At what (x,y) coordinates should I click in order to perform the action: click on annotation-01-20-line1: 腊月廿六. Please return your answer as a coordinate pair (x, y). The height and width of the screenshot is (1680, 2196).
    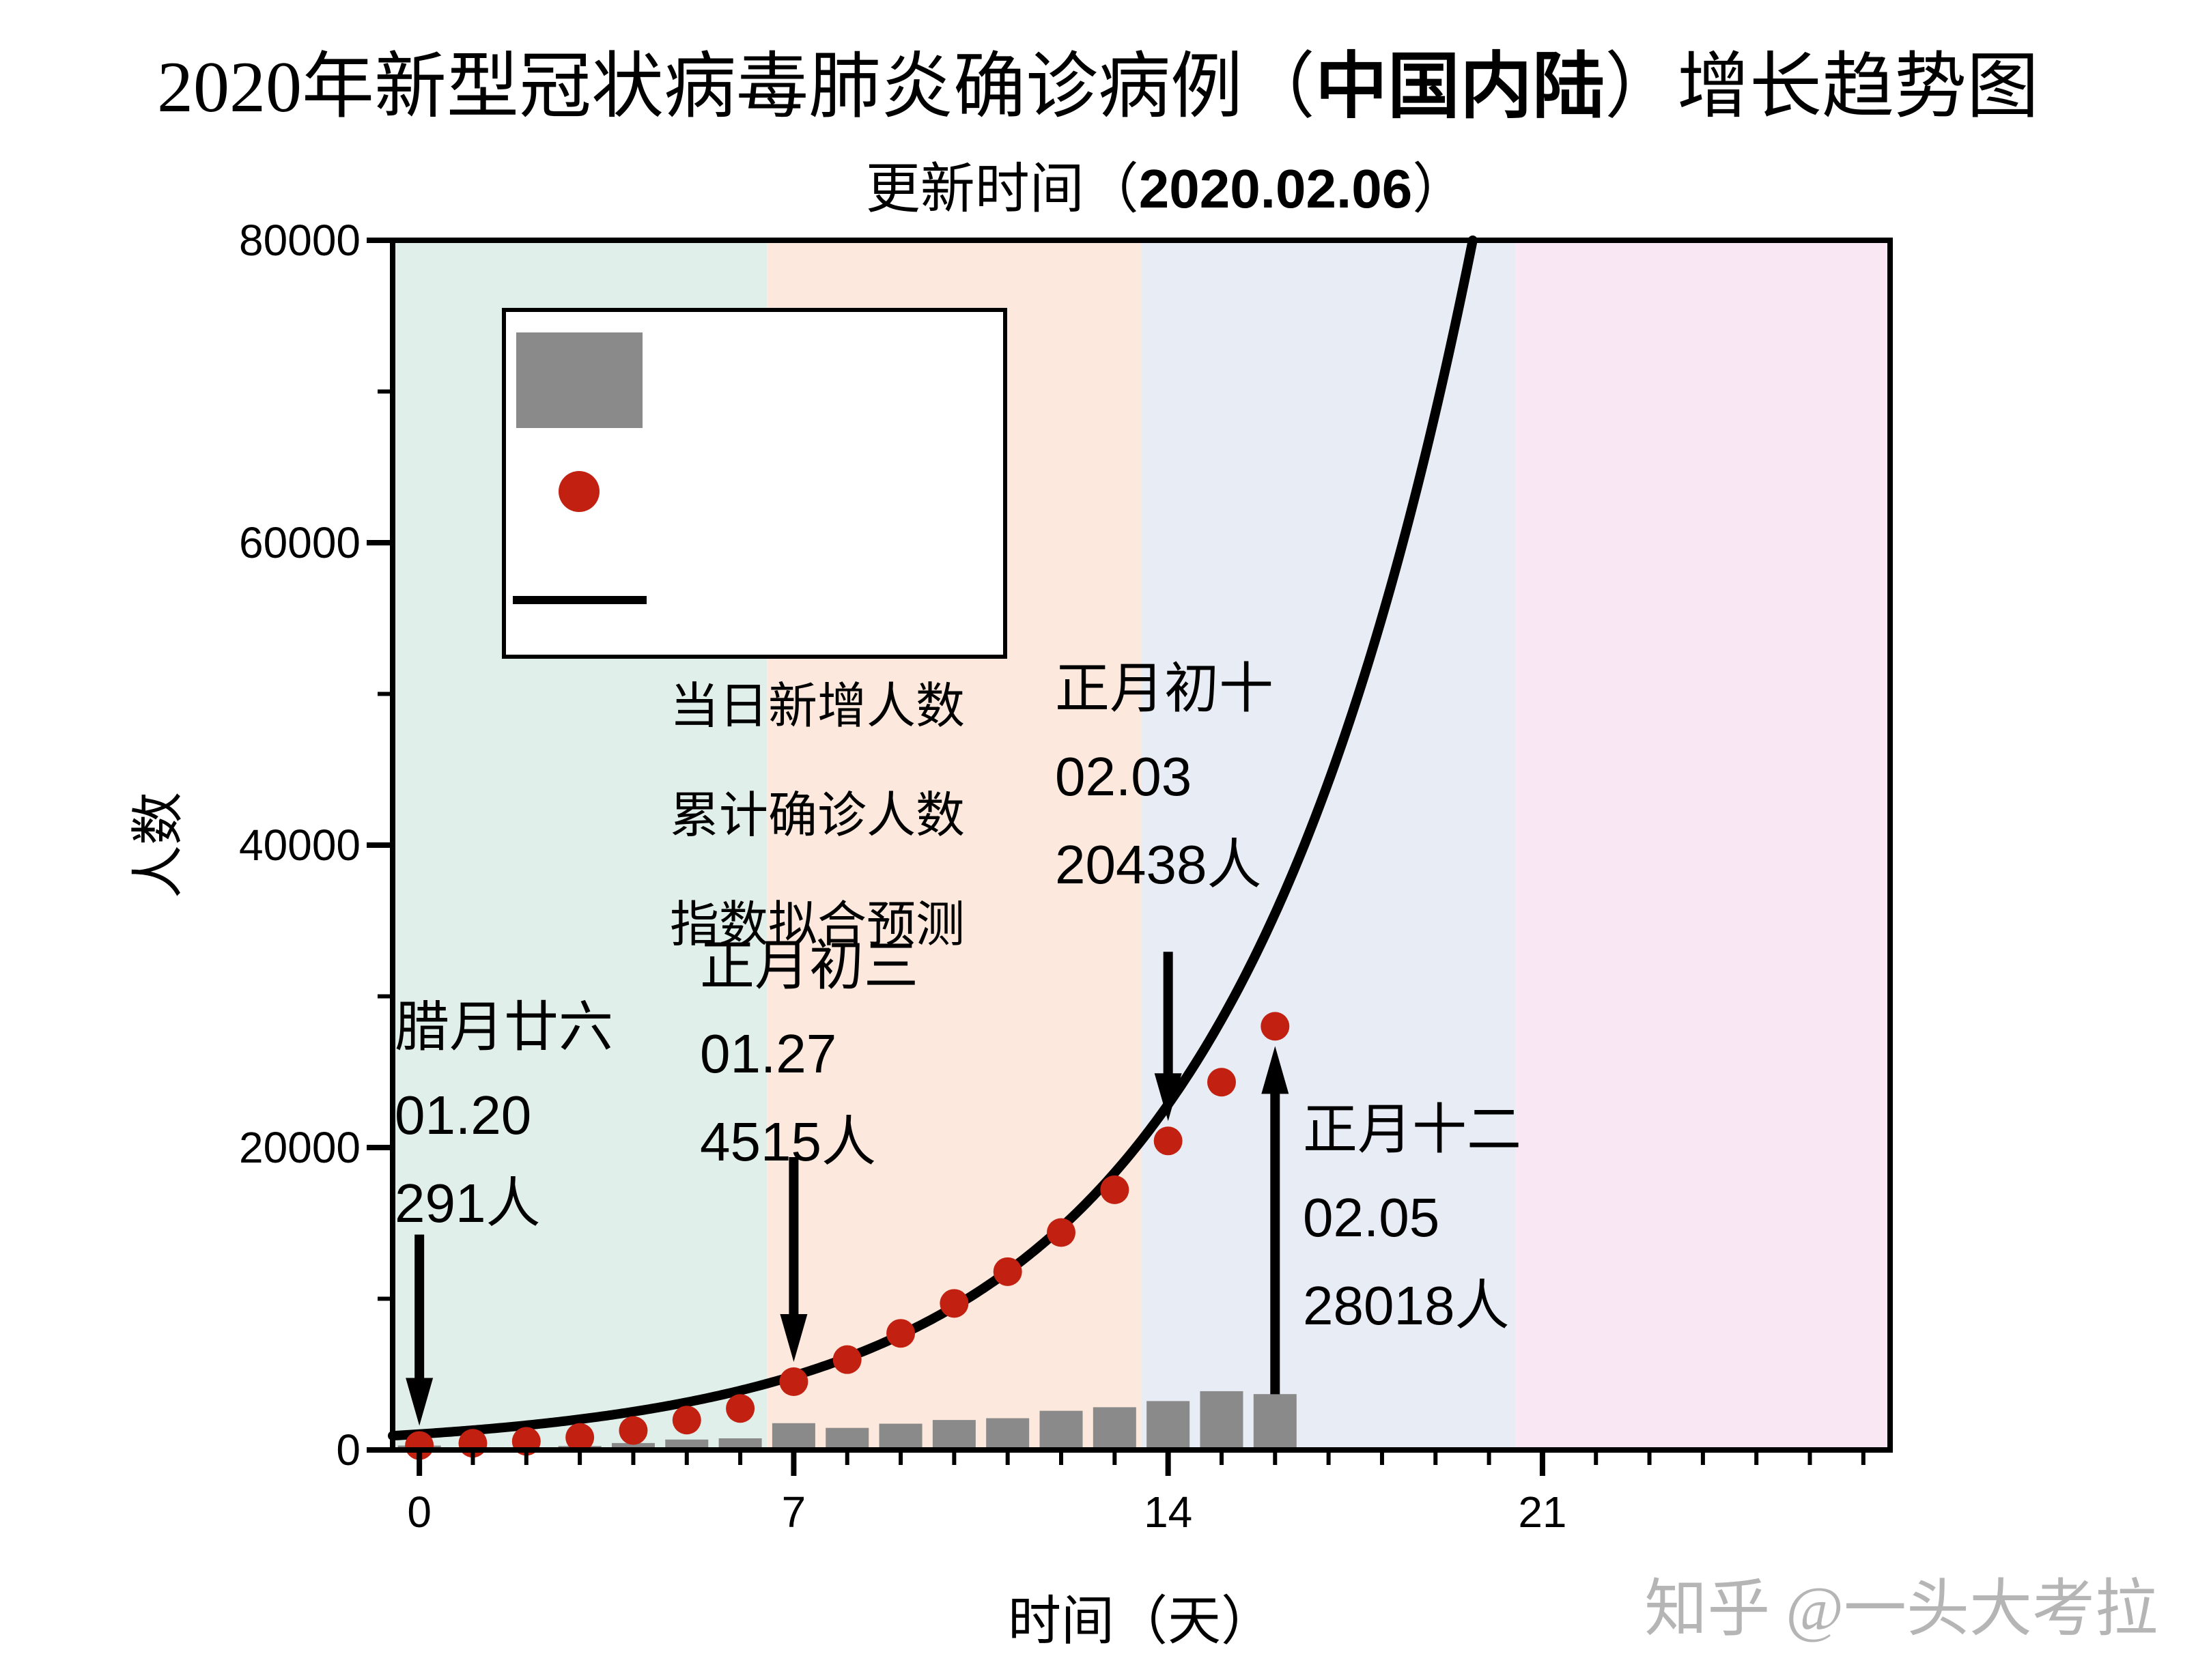
    Looking at the image, I should click on (504, 1028).